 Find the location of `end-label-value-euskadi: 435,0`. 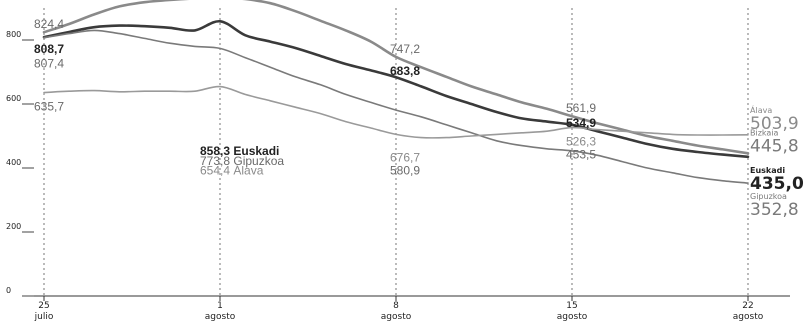

end-label-value-euskadi: 435,0 is located at coordinates (777, 184).